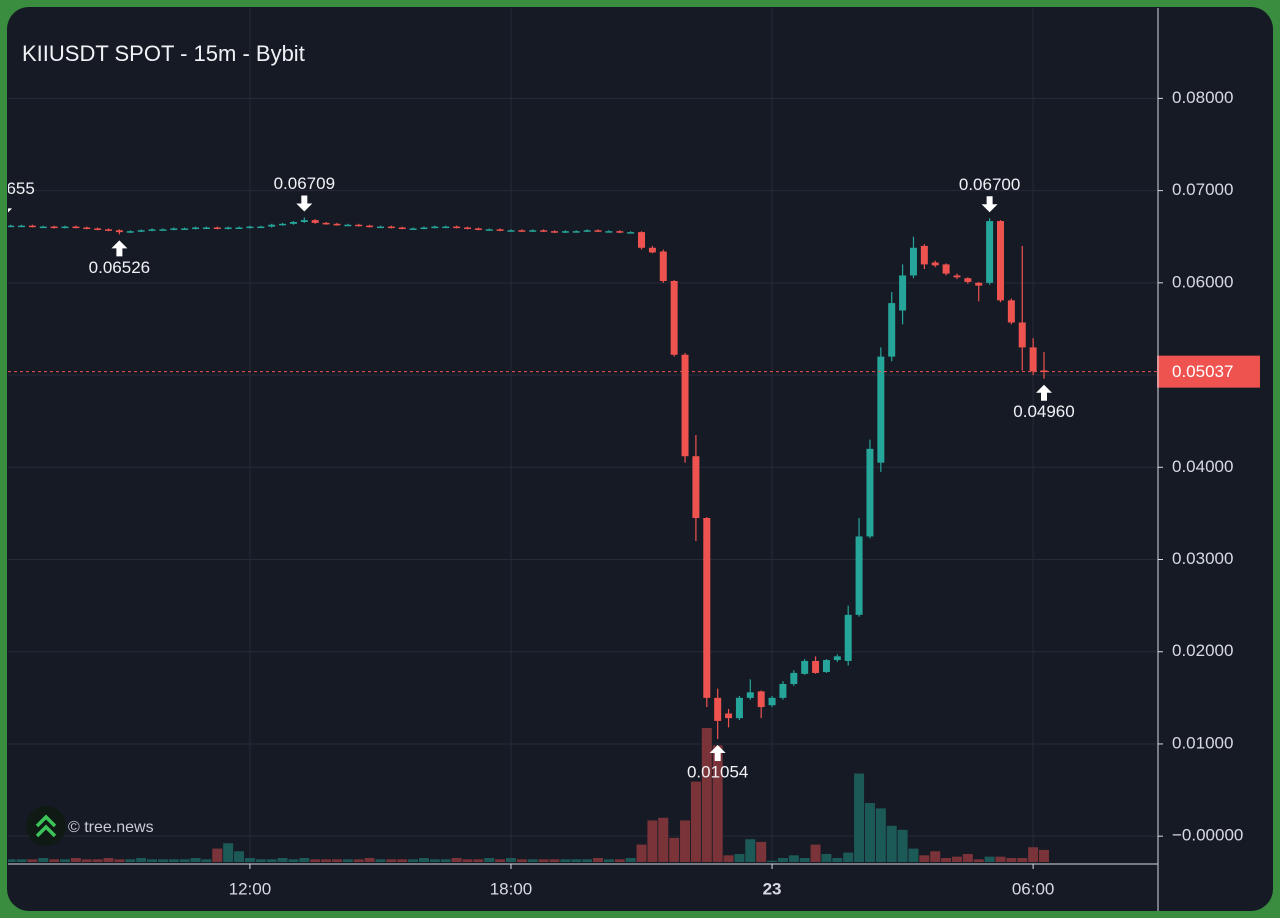 Image resolution: width=1280 pixels, height=918 pixels. Describe the element at coordinates (1208, 371) in the screenshot. I see `price-label-box` at that location.